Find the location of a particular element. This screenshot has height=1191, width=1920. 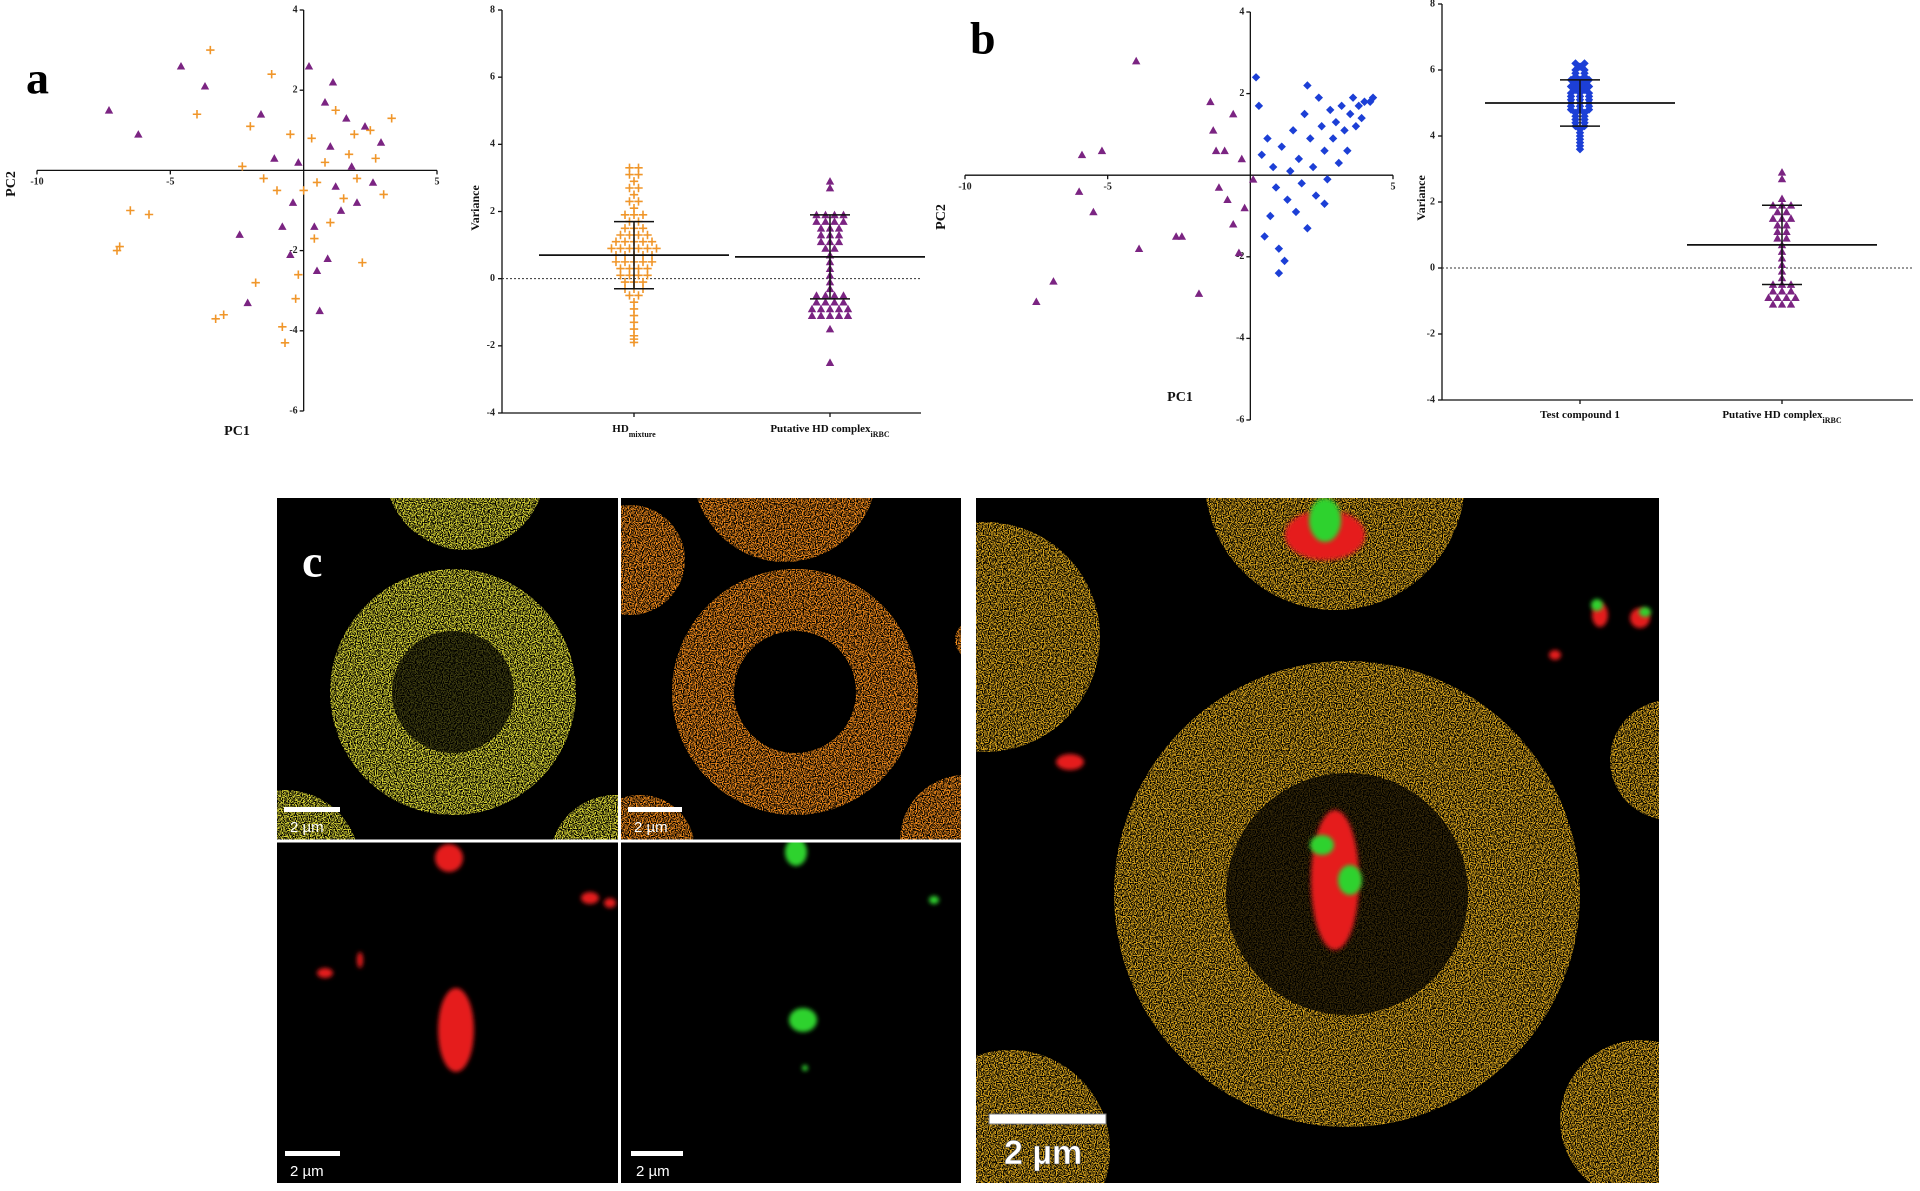

scale-label: 2 µm is located at coordinates (307, 1171).